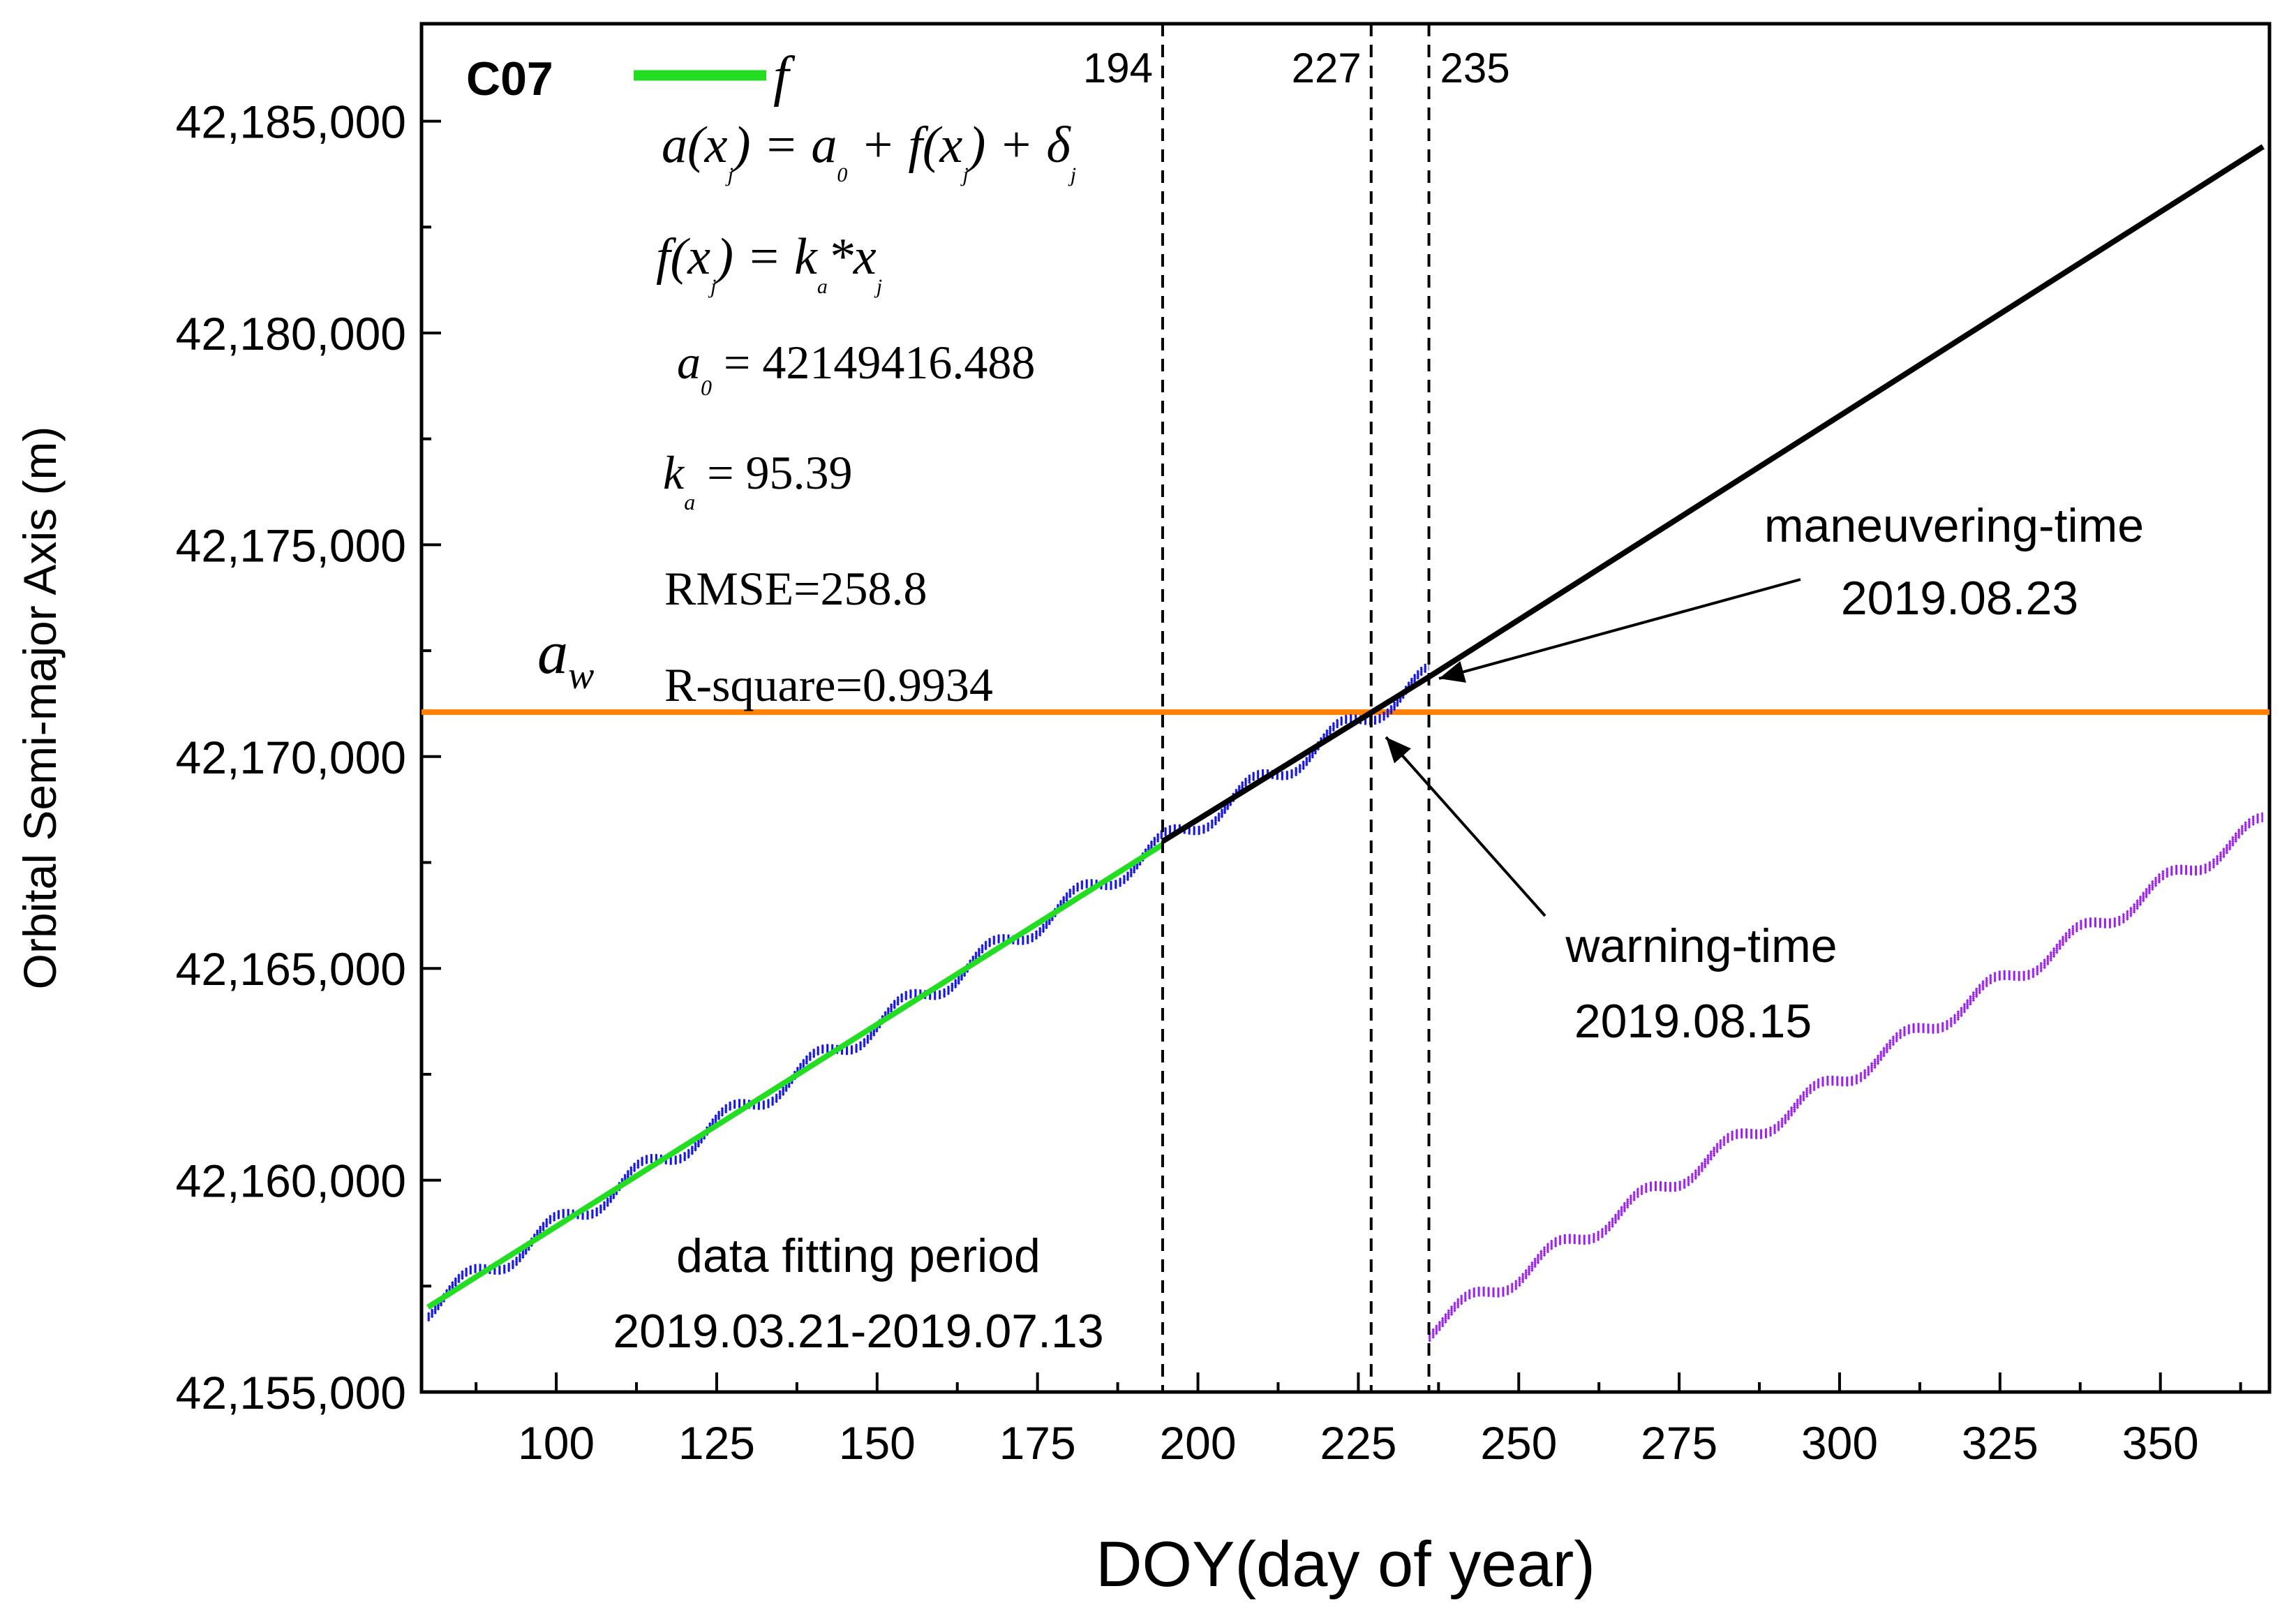 The image size is (2296, 1607). I want to click on fit-line-f, so click(795, 1076).